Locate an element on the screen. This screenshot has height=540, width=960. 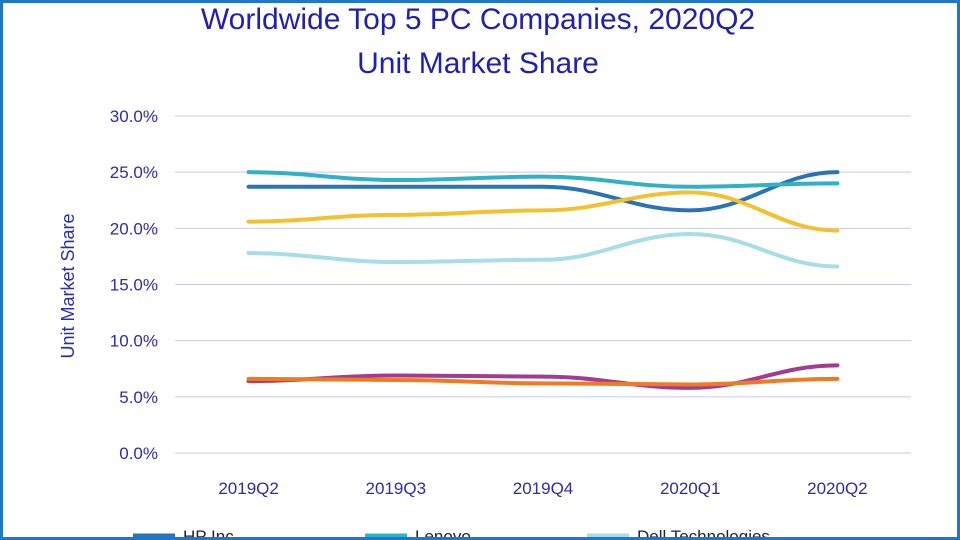
y-axis-label: Unit Market Share is located at coordinates (68, 285).